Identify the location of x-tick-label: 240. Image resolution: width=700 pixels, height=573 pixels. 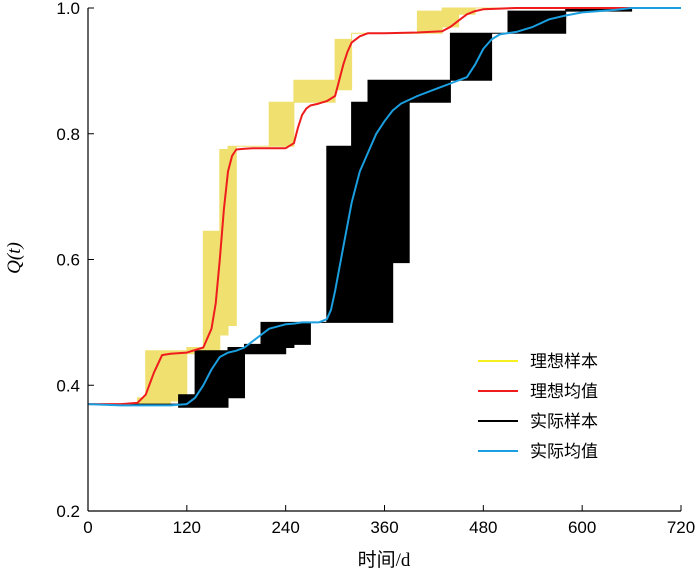
(285, 527).